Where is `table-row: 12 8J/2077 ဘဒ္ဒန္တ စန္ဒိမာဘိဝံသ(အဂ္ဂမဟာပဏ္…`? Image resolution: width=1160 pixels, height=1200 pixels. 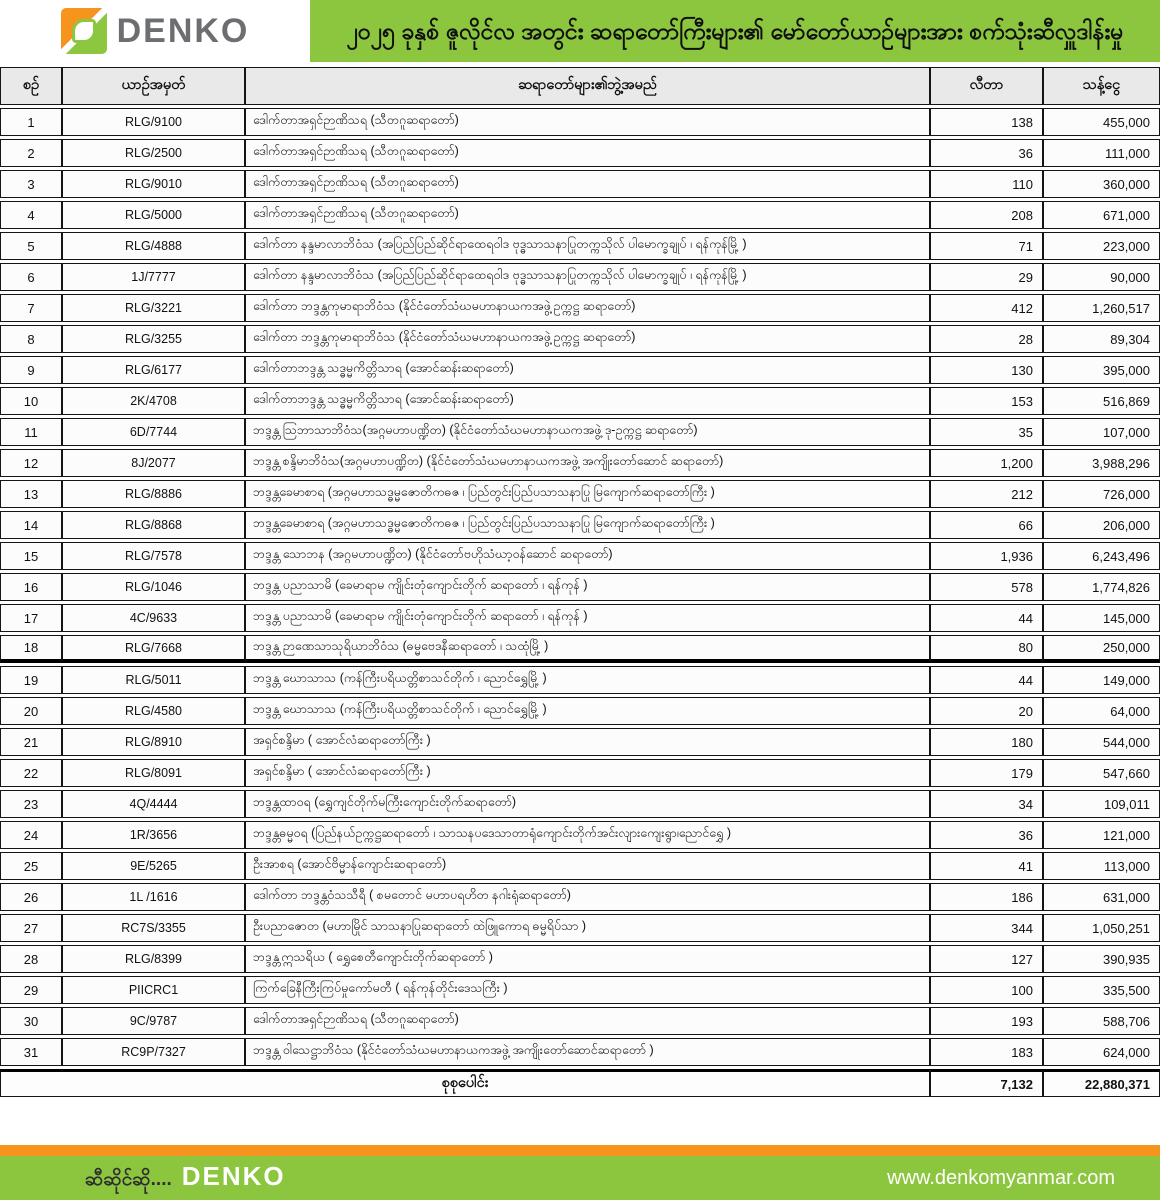
table-row: 12 8J/2077 ဘဒ္ဒန္တ စန္ဒိမာဘိဝံသ(အဂ္ဂမဟာပဏ္… is located at coordinates (580, 463).